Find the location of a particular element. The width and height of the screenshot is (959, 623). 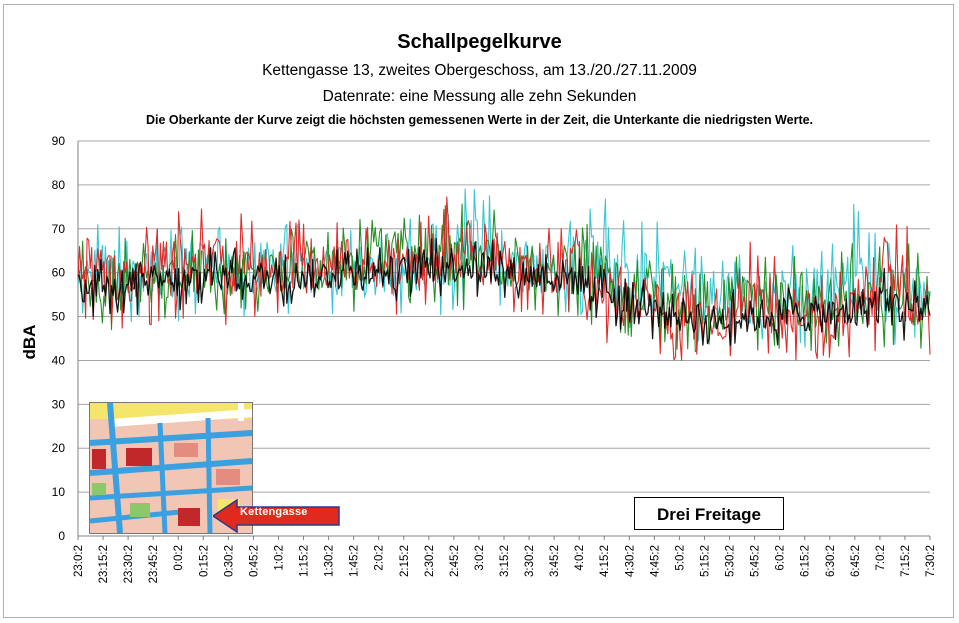

x-tick-label: 5:30:2 is located at coordinates (731, 561).